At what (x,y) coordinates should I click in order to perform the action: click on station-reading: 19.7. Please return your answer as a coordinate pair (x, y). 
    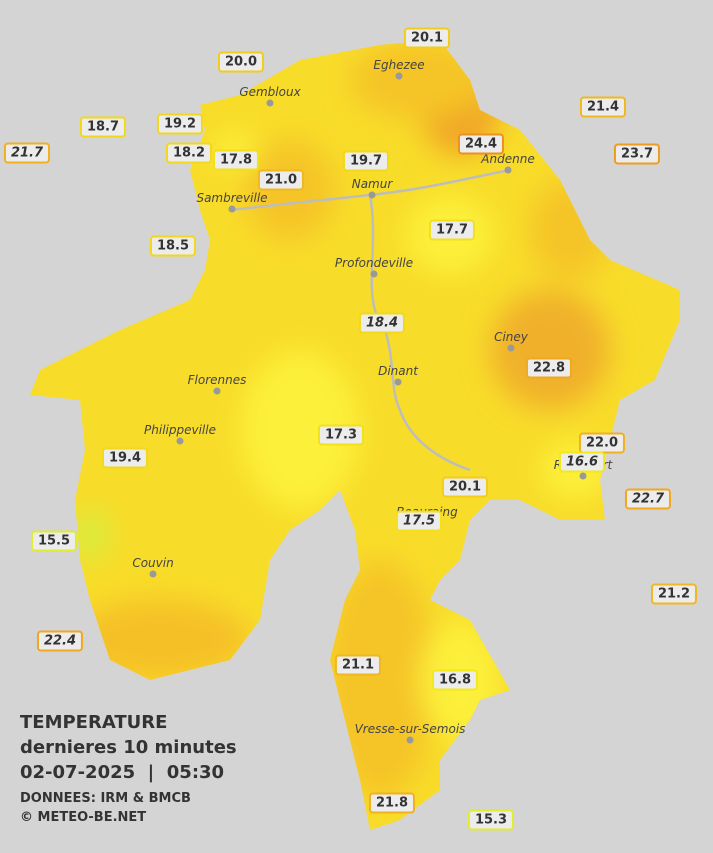
    Looking at the image, I should click on (366, 161).